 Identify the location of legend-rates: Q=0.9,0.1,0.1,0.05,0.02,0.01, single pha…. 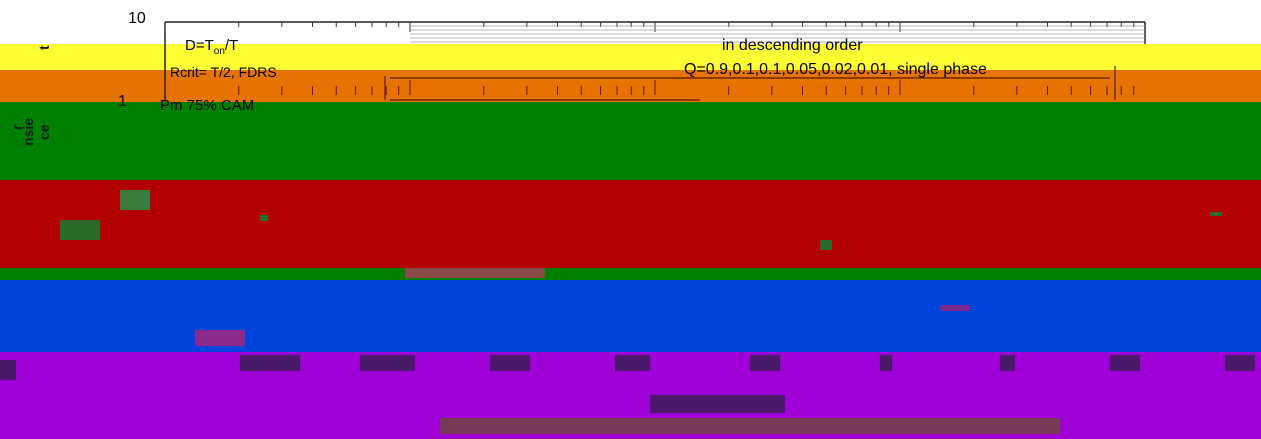
(835, 69).